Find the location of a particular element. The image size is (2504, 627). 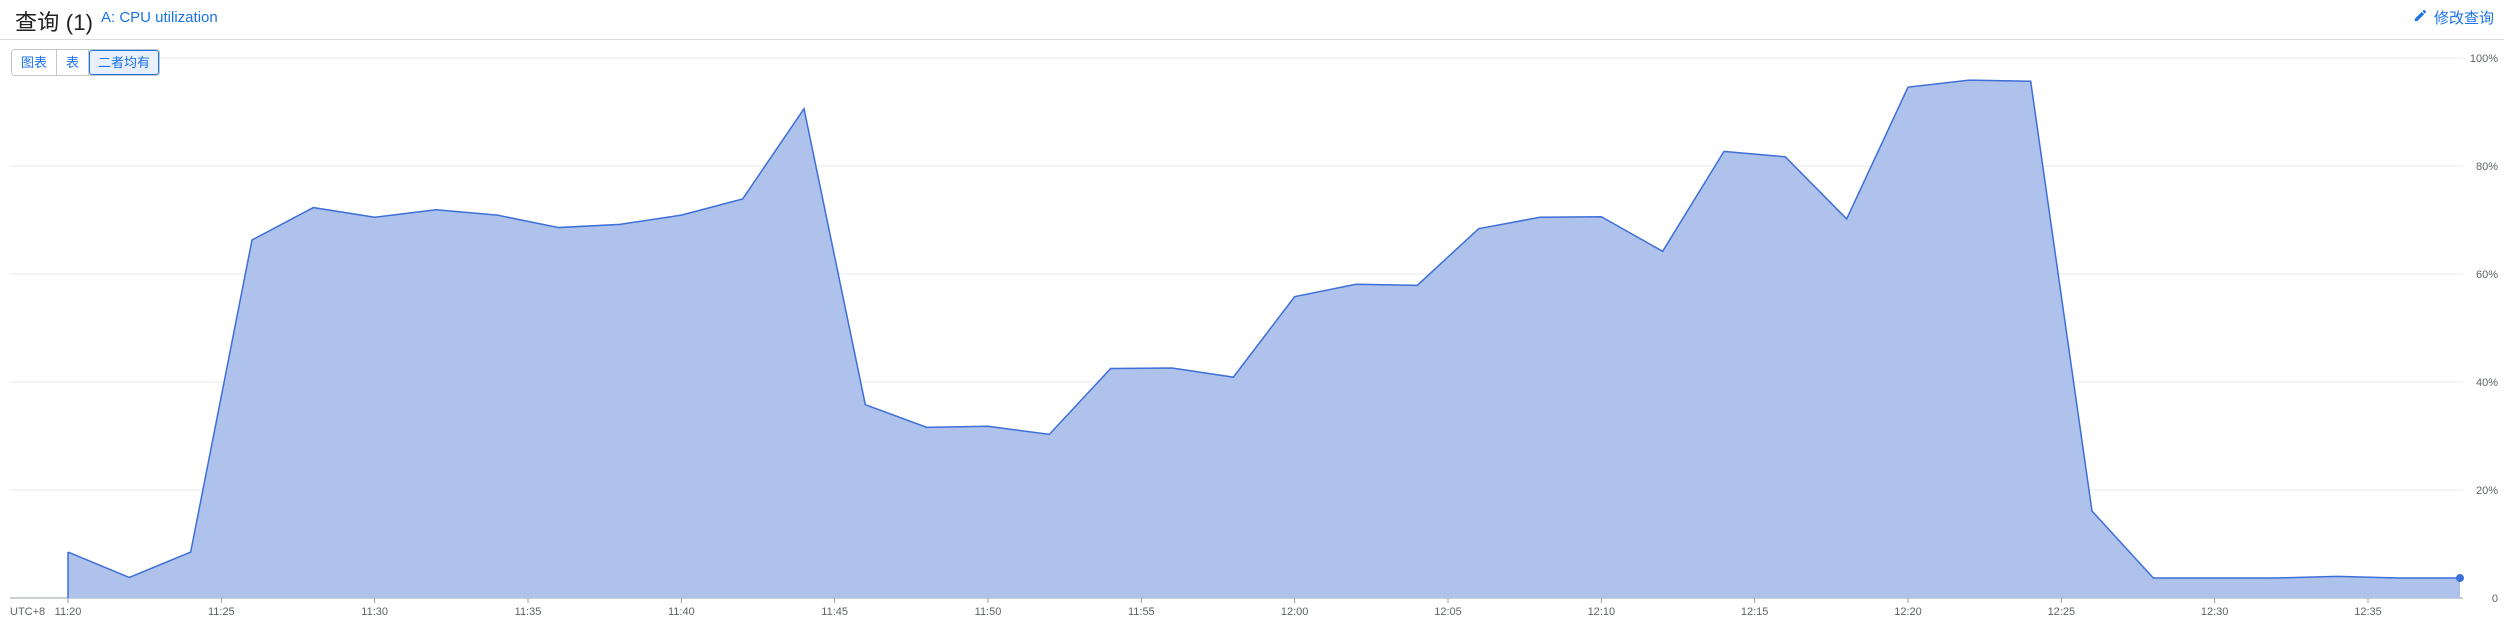

x-tick-label: 11:45 is located at coordinates (834, 612).